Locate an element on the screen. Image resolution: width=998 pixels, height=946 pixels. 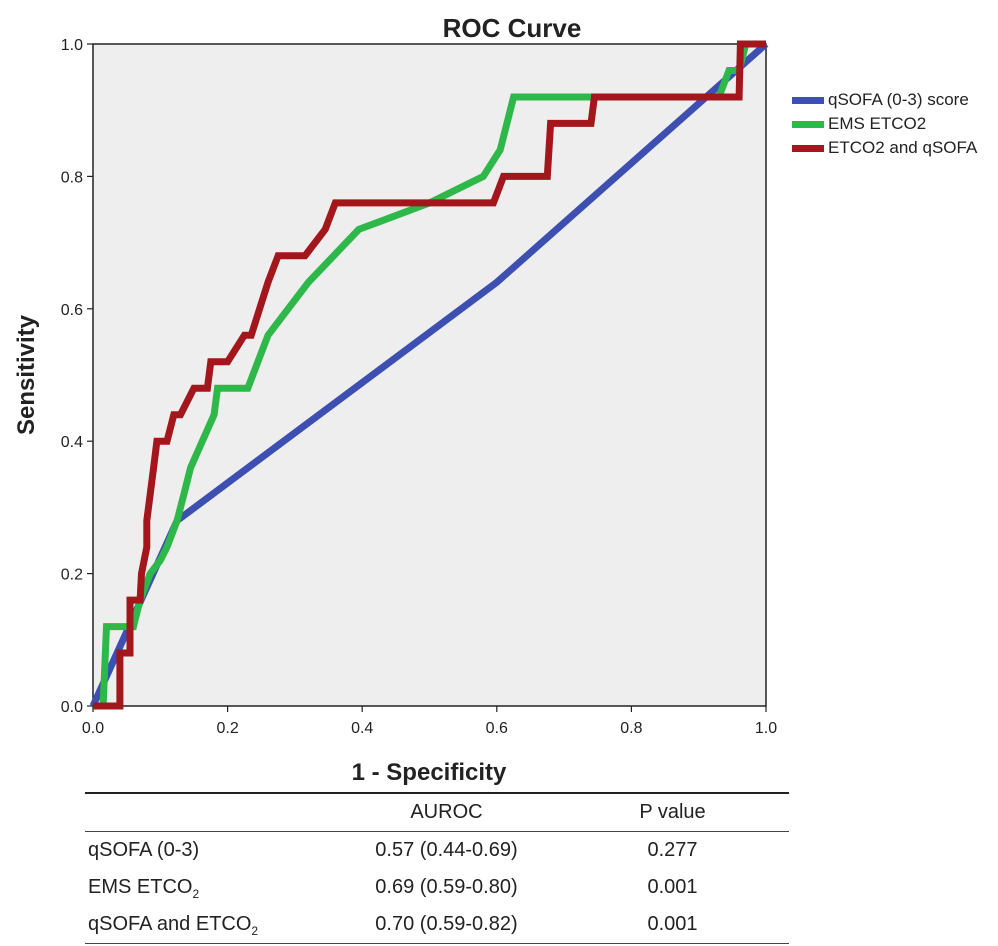
row-auroc: 0.70 (0.59-0.82) is located at coordinates (446, 924).